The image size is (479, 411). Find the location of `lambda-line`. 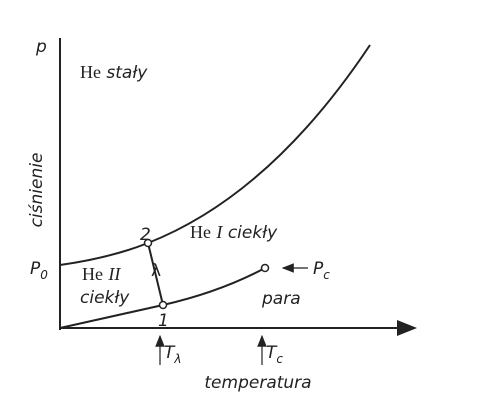

lambda-line is located at coordinates (155, 274).